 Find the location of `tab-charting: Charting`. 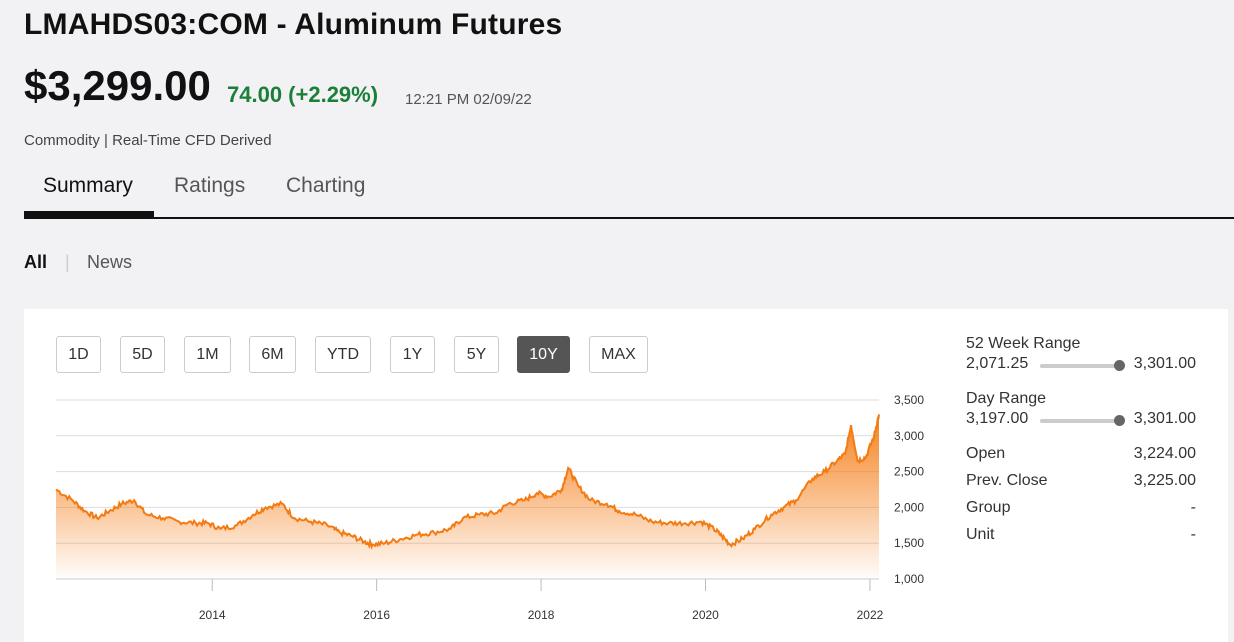

tab-charting: Charting is located at coordinates (326, 185).